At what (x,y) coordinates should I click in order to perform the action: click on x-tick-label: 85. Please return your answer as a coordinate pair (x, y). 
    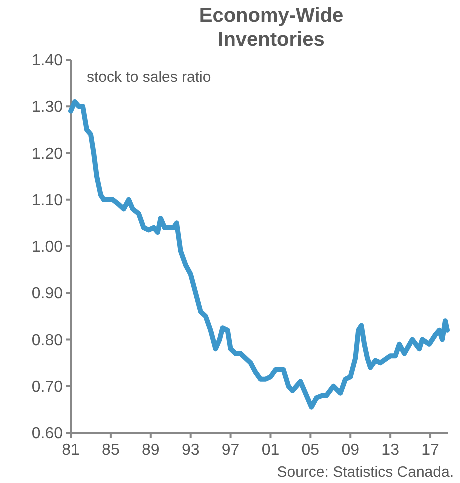
    Looking at the image, I should click on (111, 450).